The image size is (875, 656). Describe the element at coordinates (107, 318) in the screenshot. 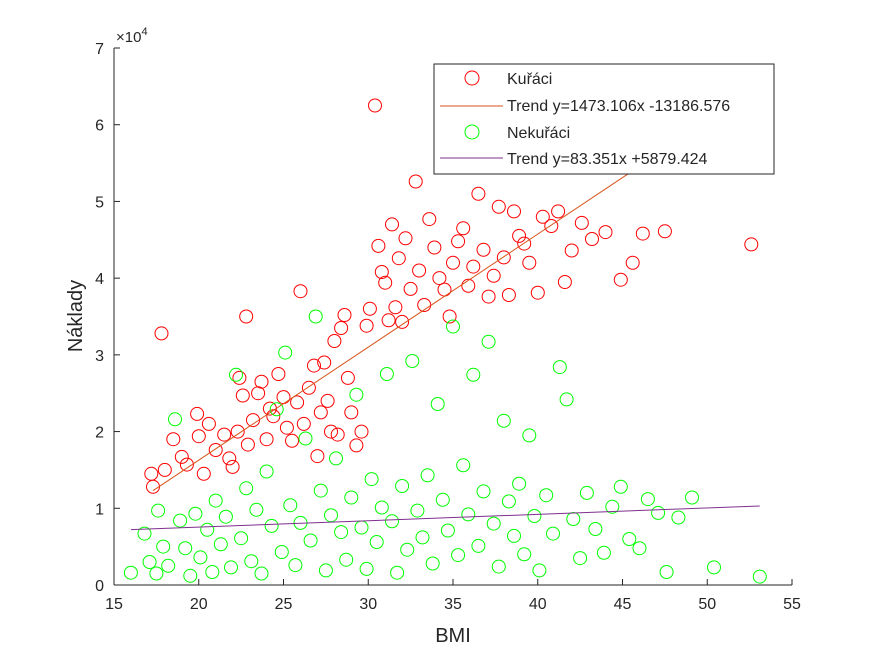

I see `y-ticks: 0 1 2 3 4 5 6 7` at that location.